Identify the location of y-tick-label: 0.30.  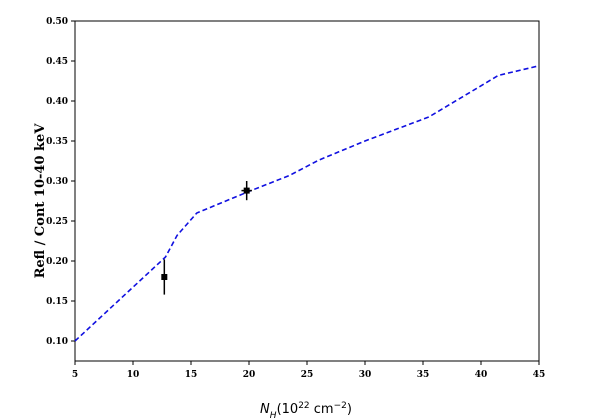
(57, 182).